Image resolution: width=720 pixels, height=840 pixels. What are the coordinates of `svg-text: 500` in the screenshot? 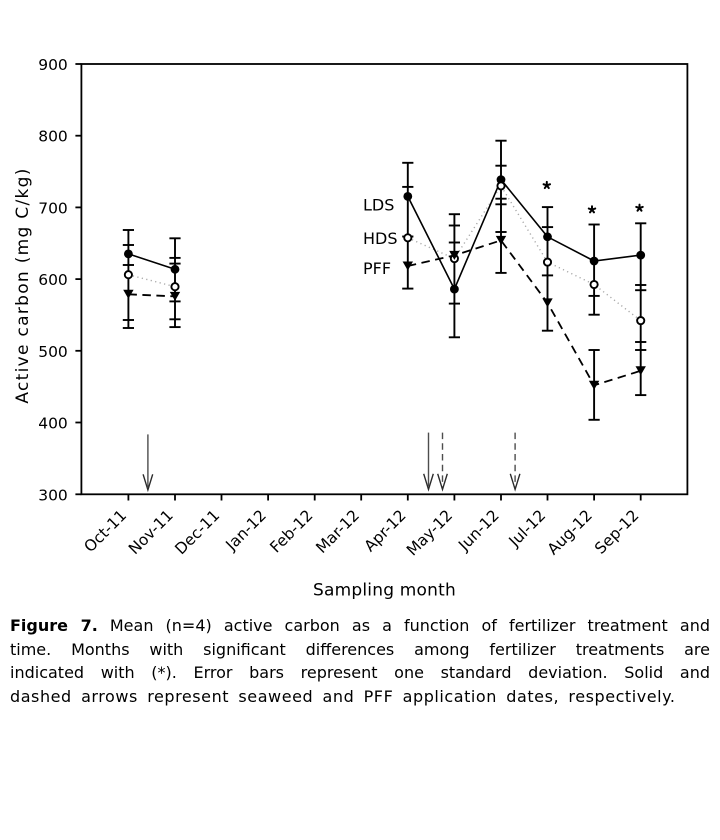 It's located at (53, 352).